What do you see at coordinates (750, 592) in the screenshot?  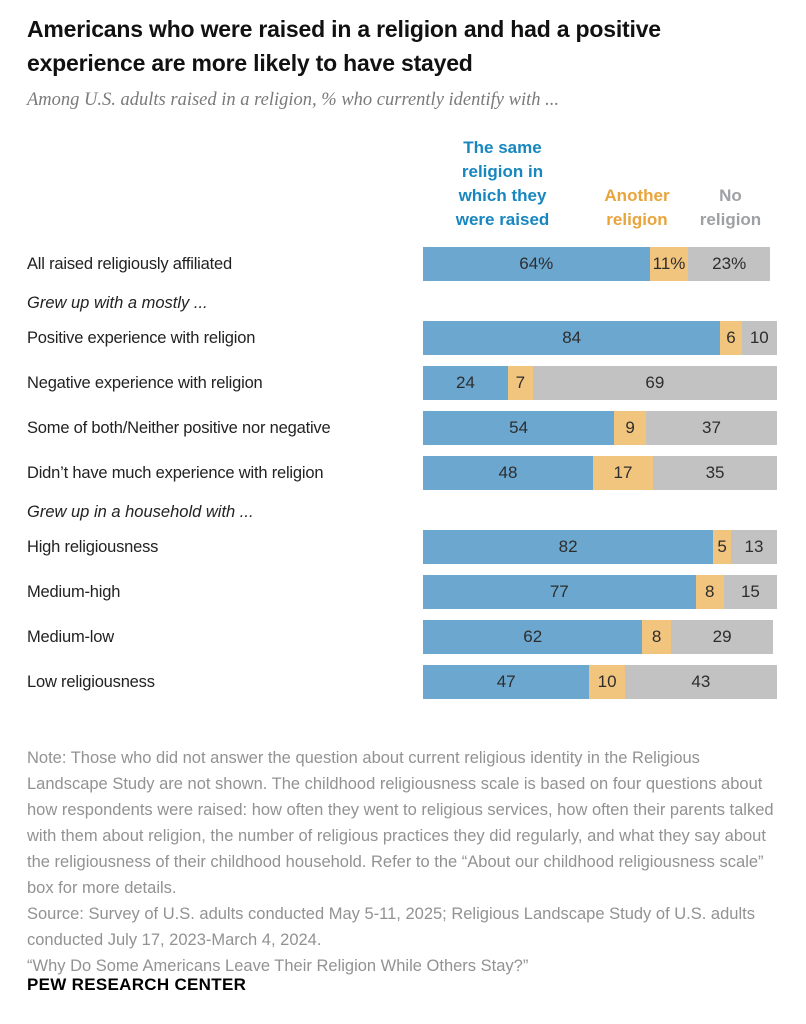 I see `bar-segment-no-religion: 15` at bounding box center [750, 592].